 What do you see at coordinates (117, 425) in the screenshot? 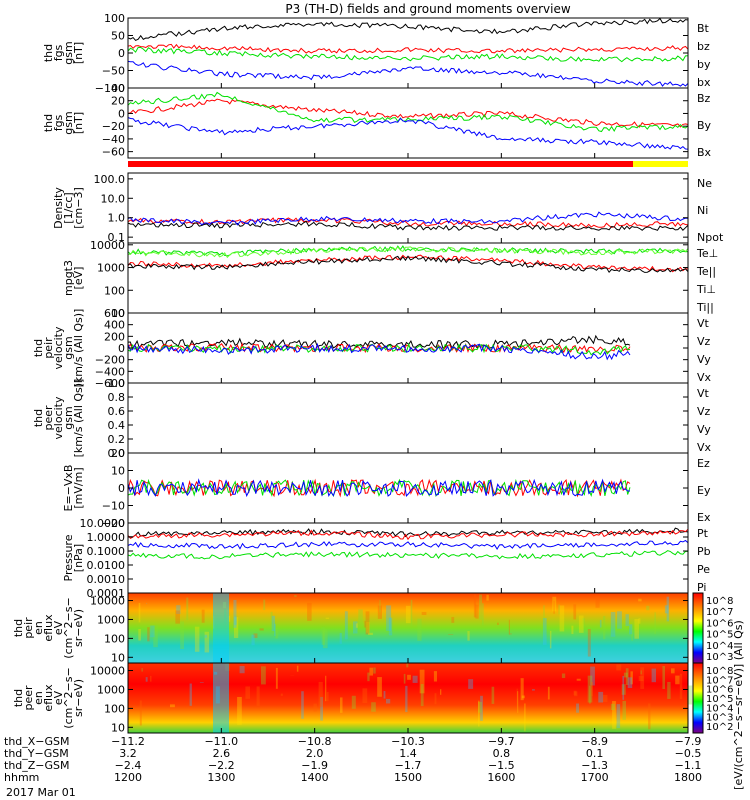
I see `y-tick-label: 0.4` at bounding box center [117, 425].